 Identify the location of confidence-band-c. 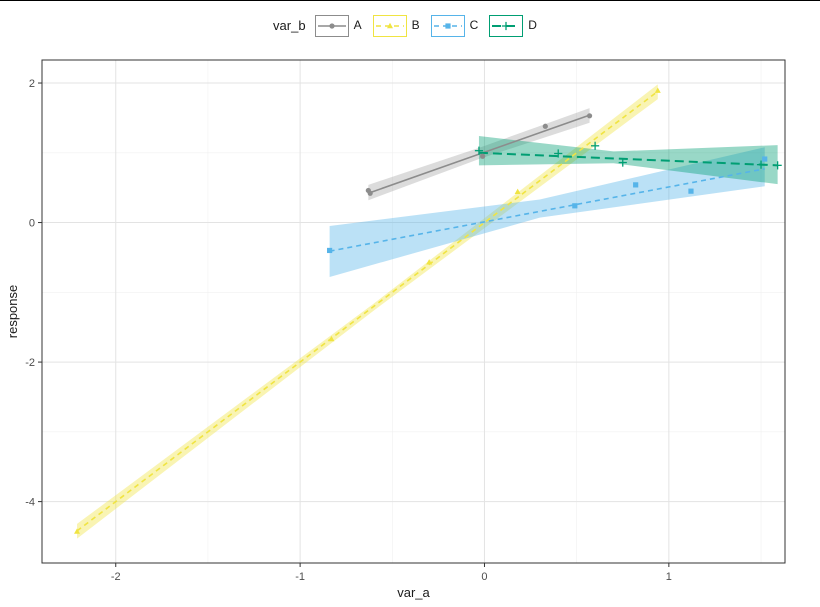
(547, 212).